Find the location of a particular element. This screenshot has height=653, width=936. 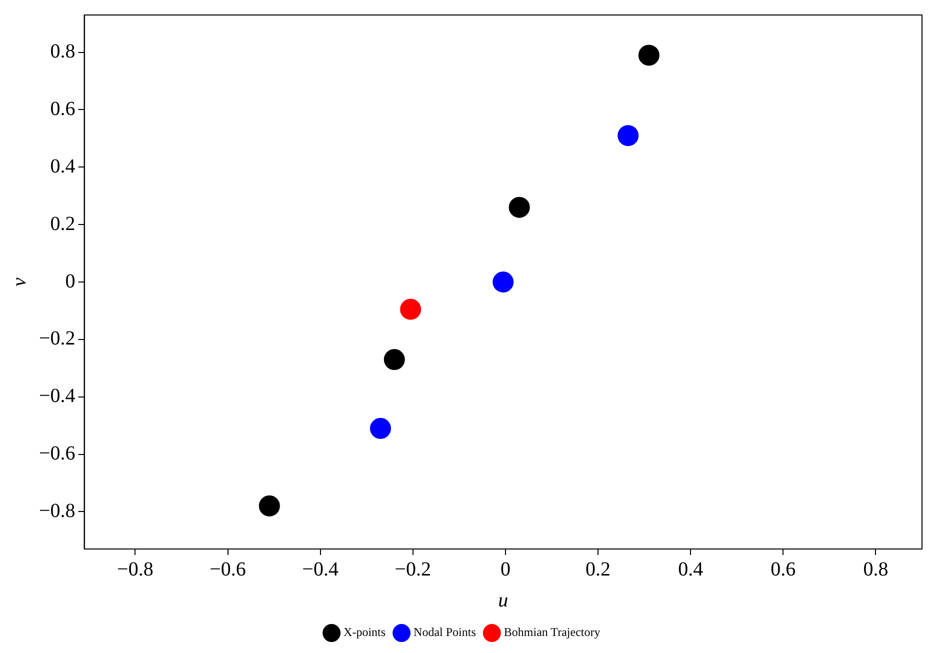

x-tick-label: 0.2 is located at coordinates (598, 569).